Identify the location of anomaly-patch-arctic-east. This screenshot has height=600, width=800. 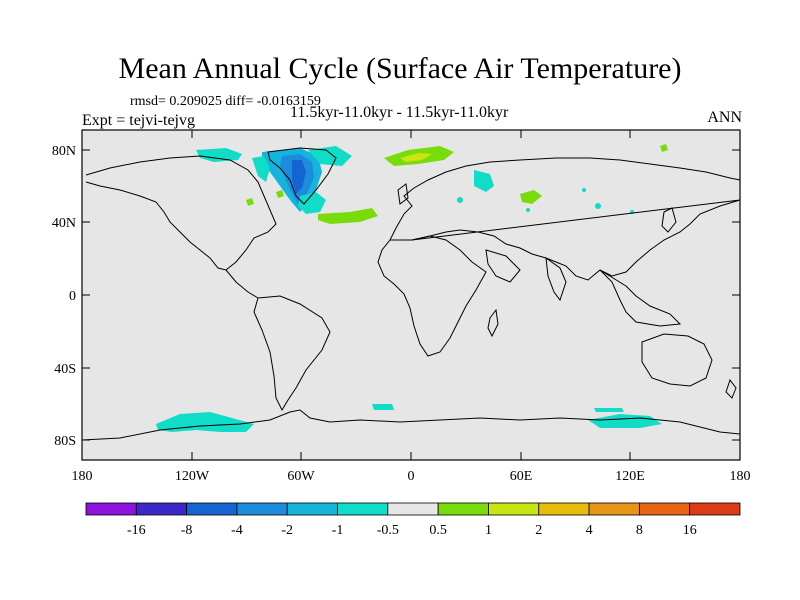
(330, 156).